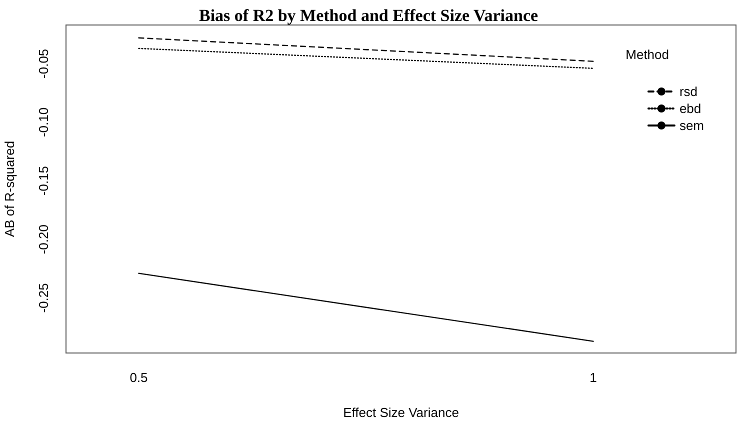  Describe the element at coordinates (648, 54) in the screenshot. I see `legend-title: Method` at that location.